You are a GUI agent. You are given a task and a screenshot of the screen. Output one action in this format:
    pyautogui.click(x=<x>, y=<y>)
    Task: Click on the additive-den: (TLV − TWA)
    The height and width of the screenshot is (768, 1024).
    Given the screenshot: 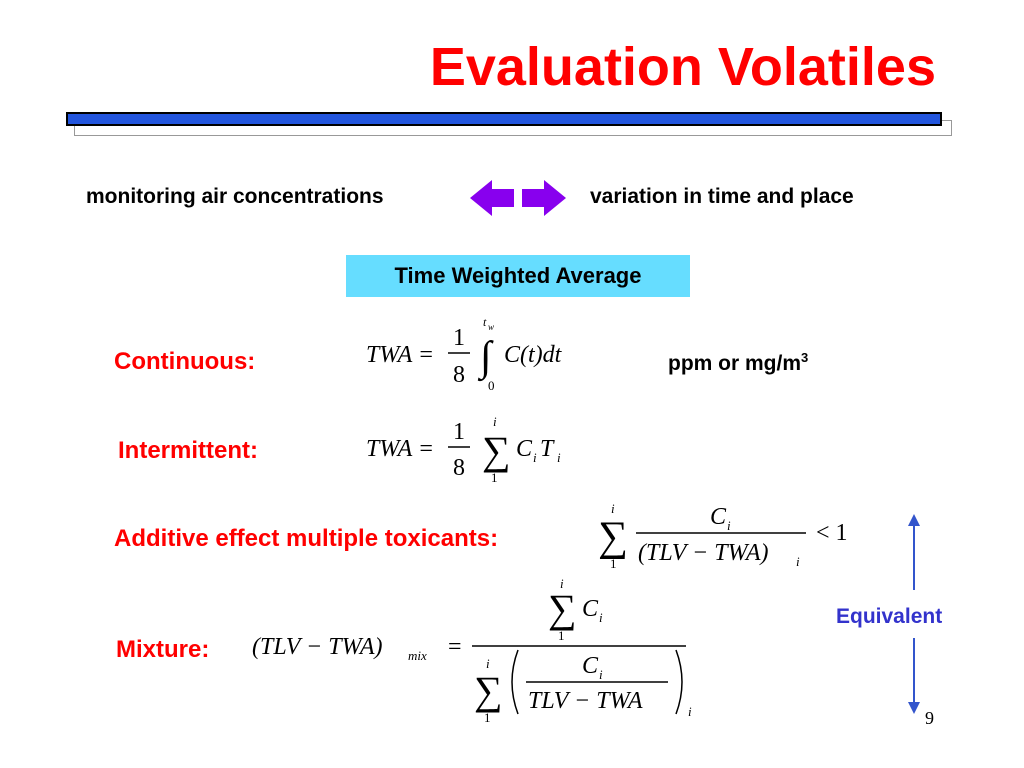 What is the action you would take?
    pyautogui.click(x=703, y=553)
    